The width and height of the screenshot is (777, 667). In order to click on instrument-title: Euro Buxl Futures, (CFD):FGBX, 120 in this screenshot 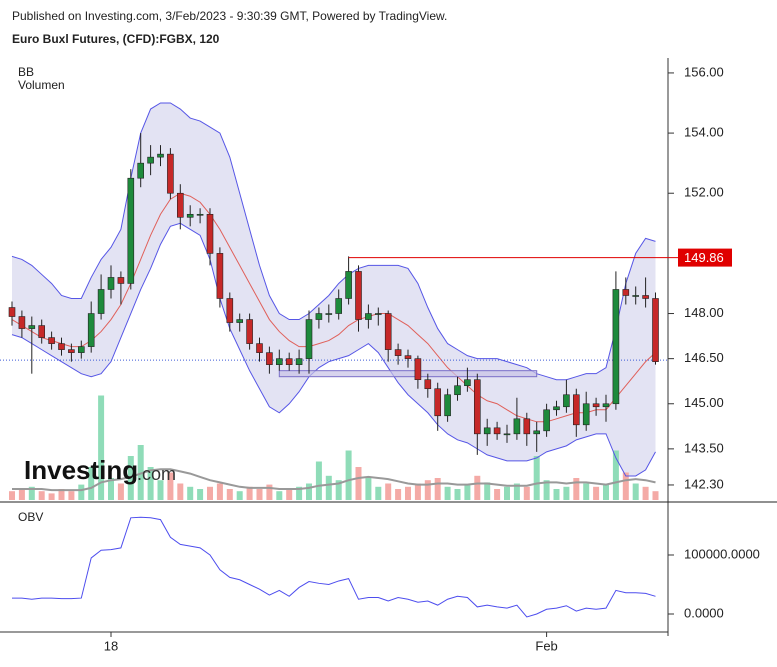, I will do `click(116, 39)`.